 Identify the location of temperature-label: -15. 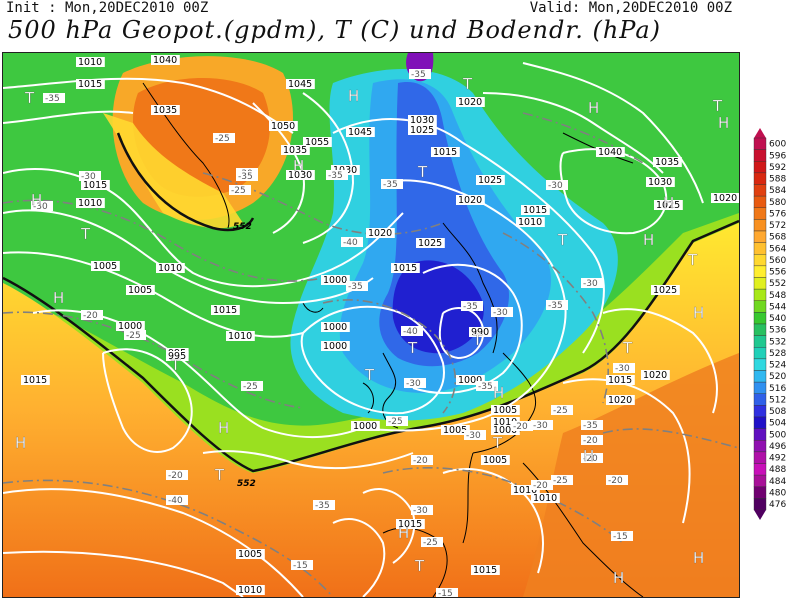
(620, 537).